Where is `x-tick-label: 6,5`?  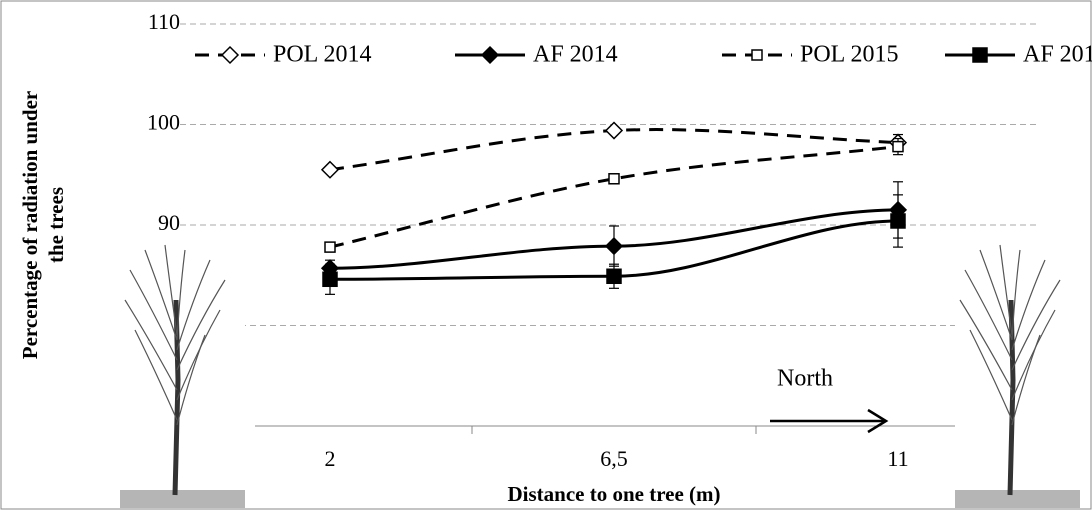
x-tick-label: 6,5 is located at coordinates (614, 458).